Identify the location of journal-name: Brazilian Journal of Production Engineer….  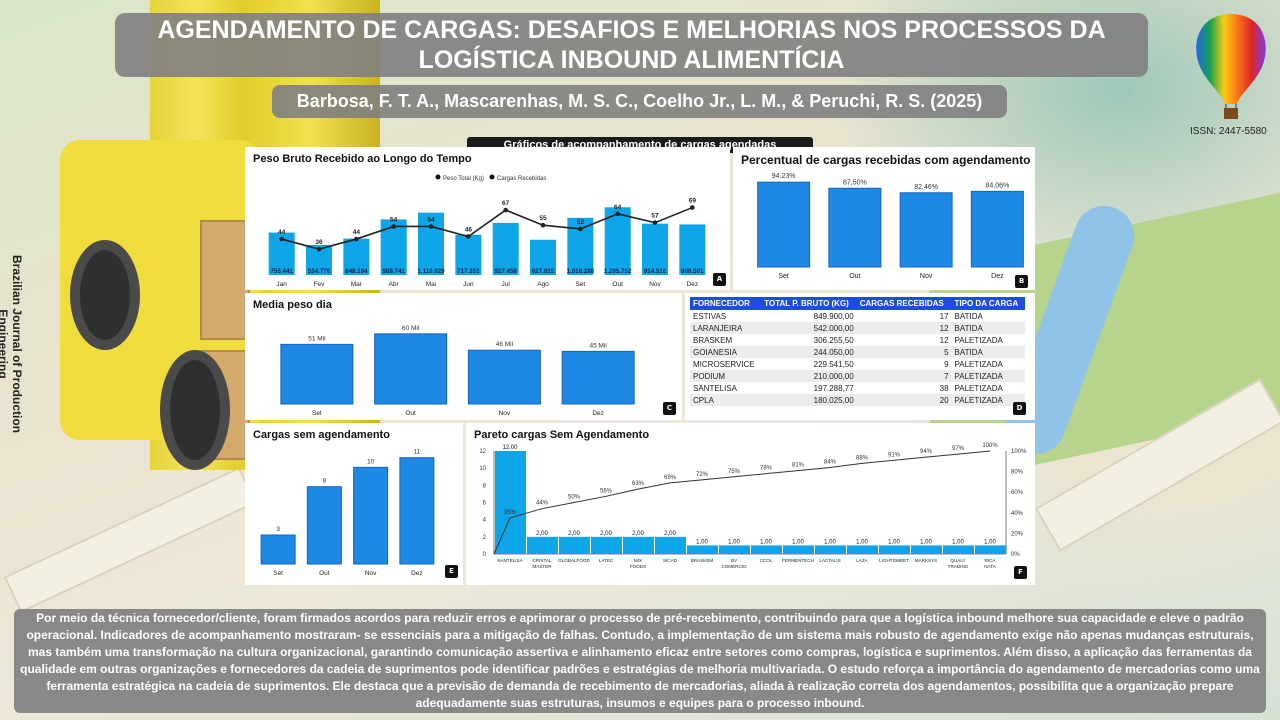
(12, 343).